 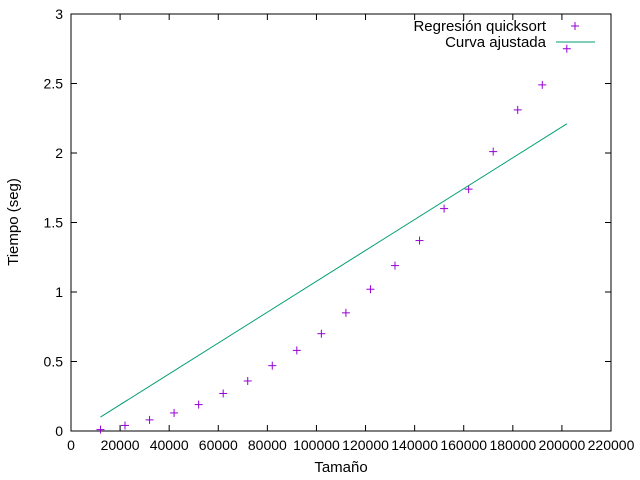 What do you see at coordinates (479, 26) in the screenshot?
I see `legend-label-points: Regresión quicksort` at bounding box center [479, 26].